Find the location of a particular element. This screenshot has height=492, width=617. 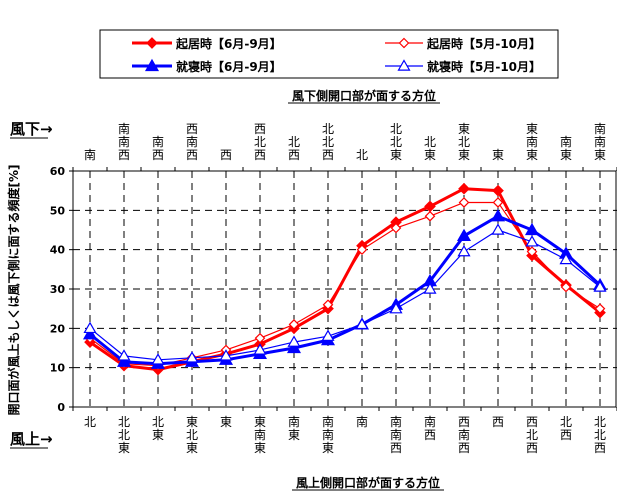

bottom-category-label: 北北西 is located at coordinates (600, 435).